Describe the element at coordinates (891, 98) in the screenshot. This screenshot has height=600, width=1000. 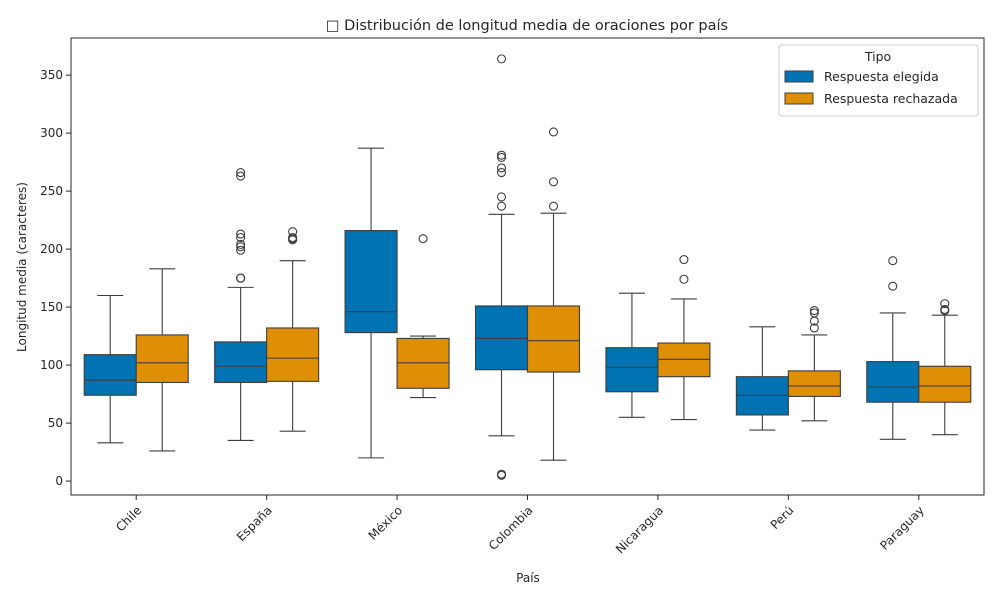
I see `legend-label-rechazada: Respuesta rechazada` at that location.